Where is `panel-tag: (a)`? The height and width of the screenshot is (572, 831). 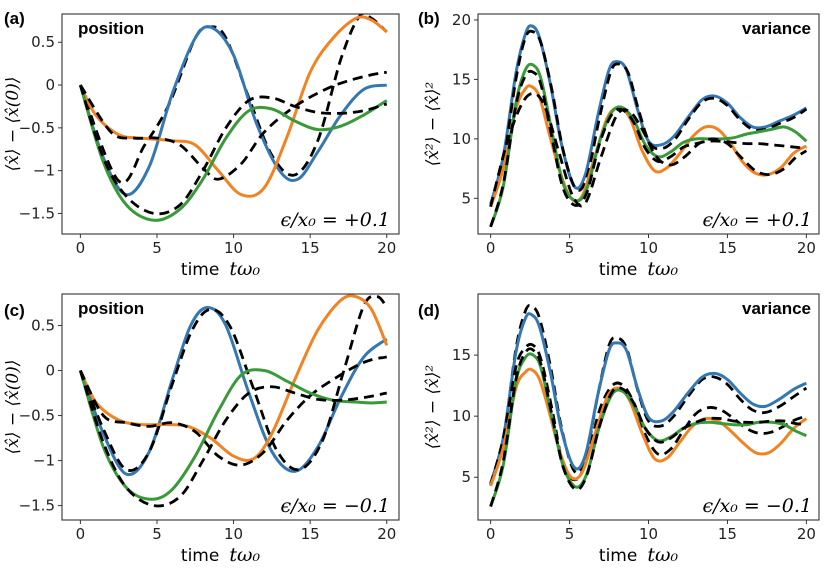 panel-tag: (a) is located at coordinates (14, 18).